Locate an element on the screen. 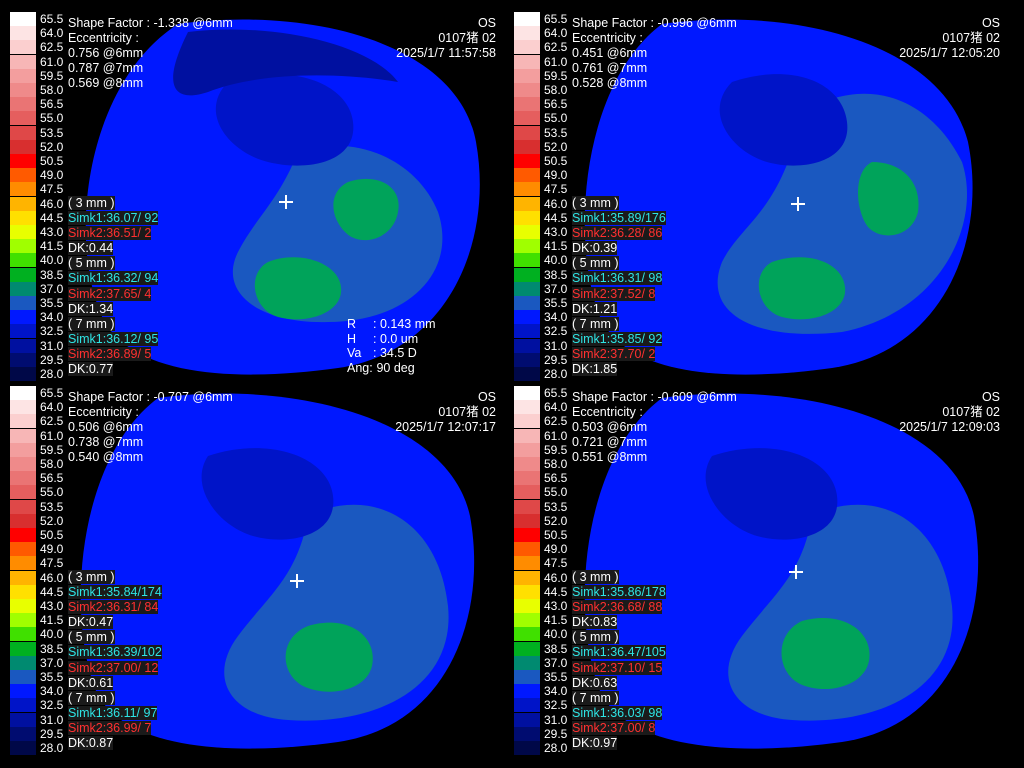 Image resolution: width=1024 pixels, height=768 pixels. scale-value: 50.5 is located at coordinates (52, 161).